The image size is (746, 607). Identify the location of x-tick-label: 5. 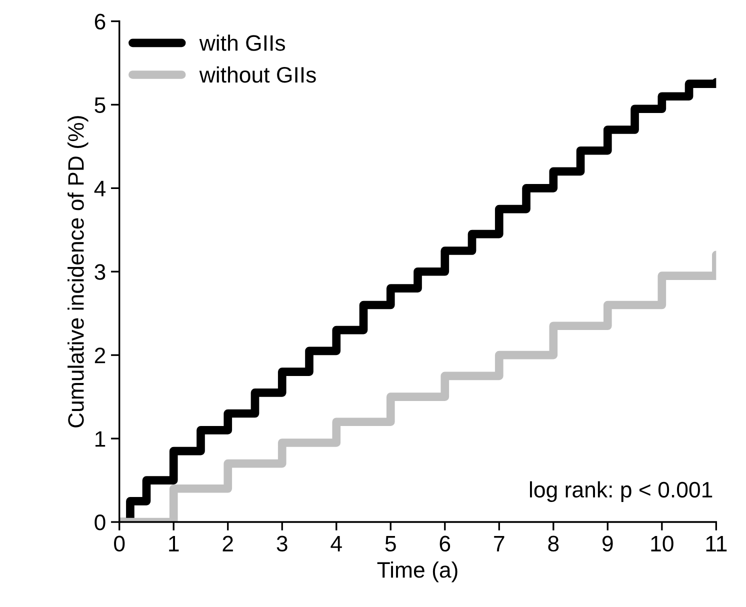
(390, 544).